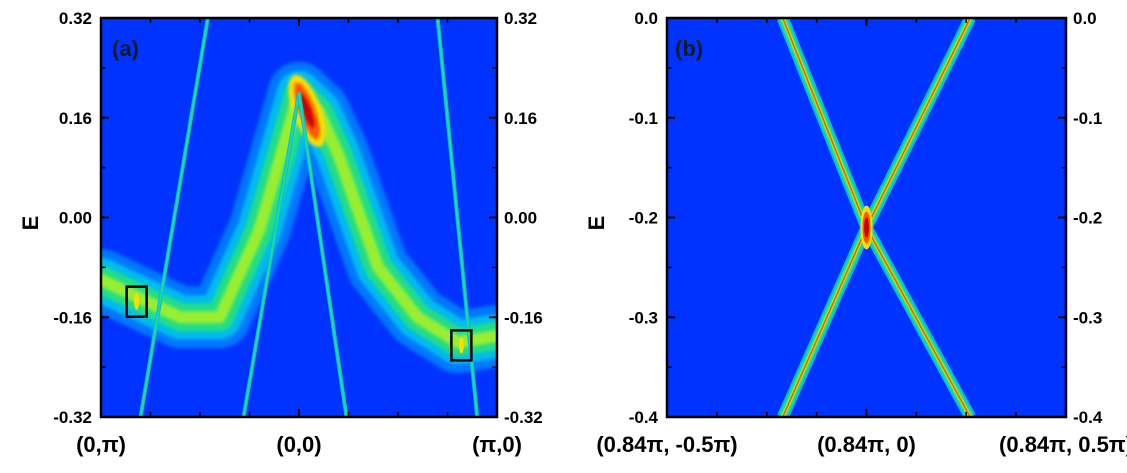 The height and width of the screenshot is (473, 1127). Describe the element at coordinates (523, 417) in the screenshot. I see `panel-a-ytick-label-right-4: -0.32` at that location.